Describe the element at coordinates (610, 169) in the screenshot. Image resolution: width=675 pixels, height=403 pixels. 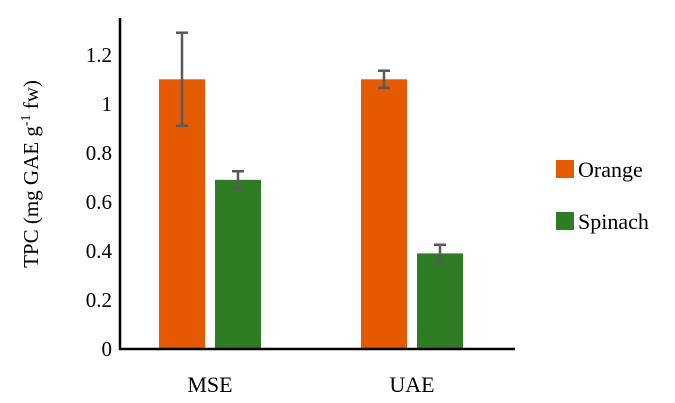
I see `legend-label: Orange` at that location.